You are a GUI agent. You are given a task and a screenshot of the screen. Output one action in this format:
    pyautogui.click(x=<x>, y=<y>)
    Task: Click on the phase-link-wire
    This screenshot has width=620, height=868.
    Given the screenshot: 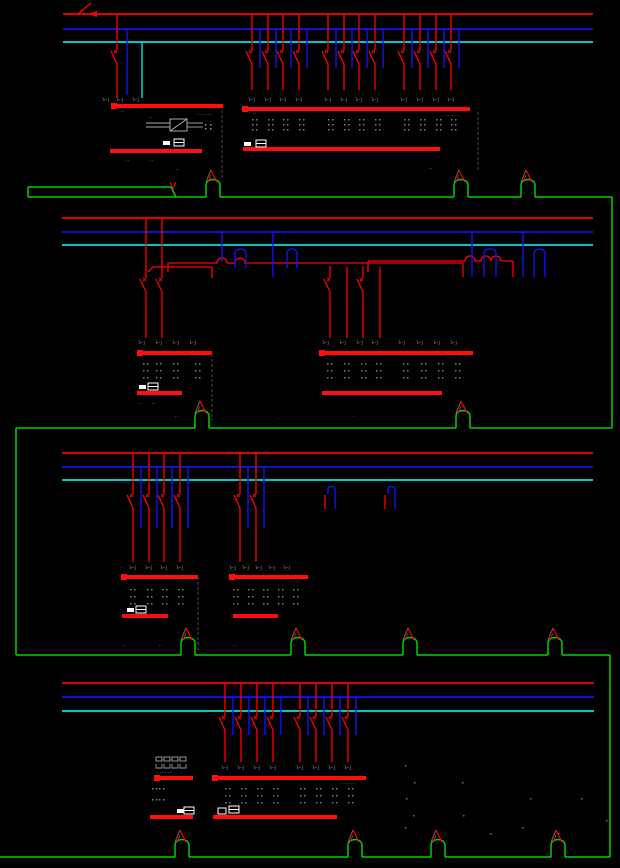 What is the action you would take?
    pyautogui.click(x=440, y=258)
    